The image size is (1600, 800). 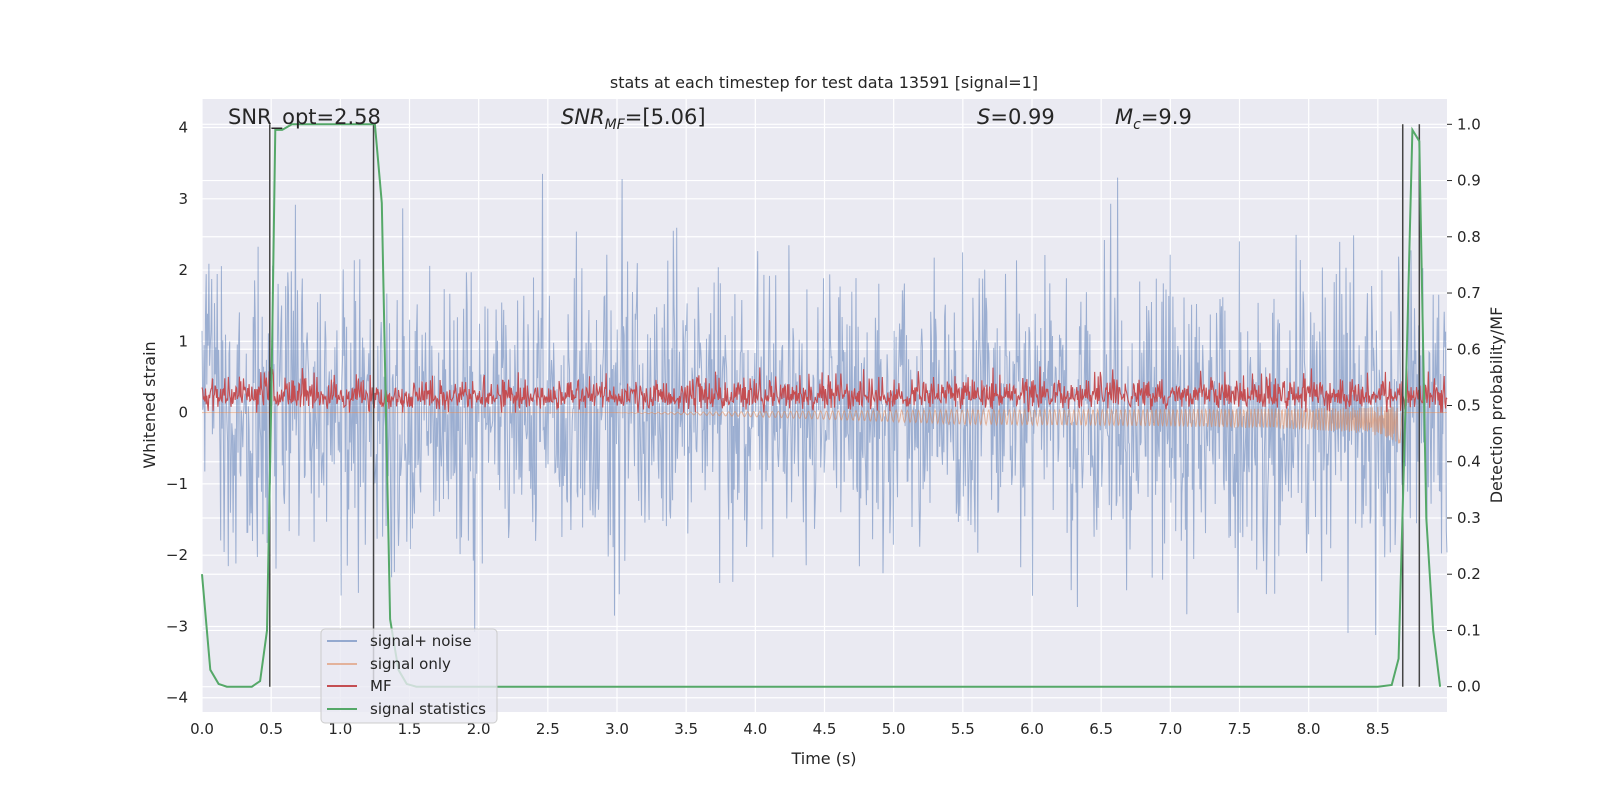 I want to click on y-tick-label-left: 3, so click(x=183, y=199).